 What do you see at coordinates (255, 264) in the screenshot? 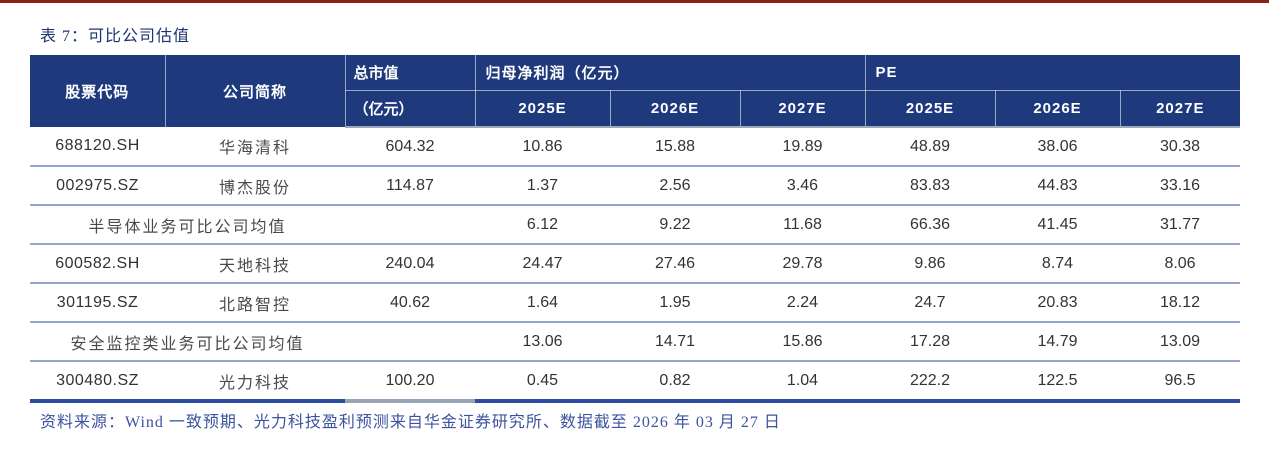
I see `company-name-cell: 天地科技` at bounding box center [255, 264].